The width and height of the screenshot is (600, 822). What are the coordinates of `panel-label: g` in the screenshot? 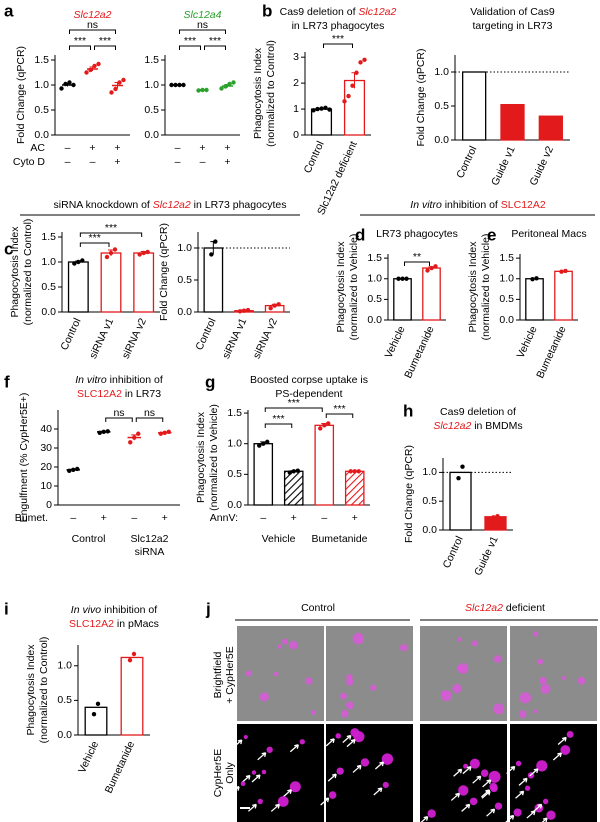 It's located at (210, 381).